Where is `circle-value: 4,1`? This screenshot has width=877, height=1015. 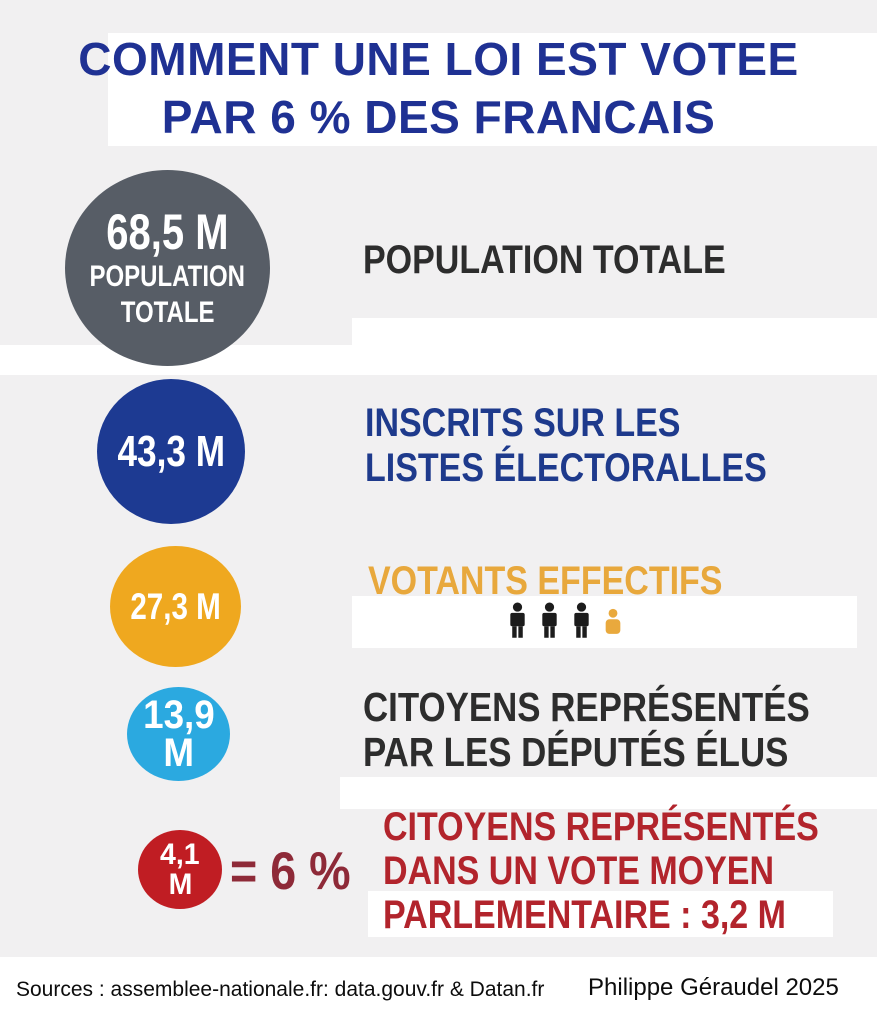
circle-value: 4,1 is located at coordinates (180, 854).